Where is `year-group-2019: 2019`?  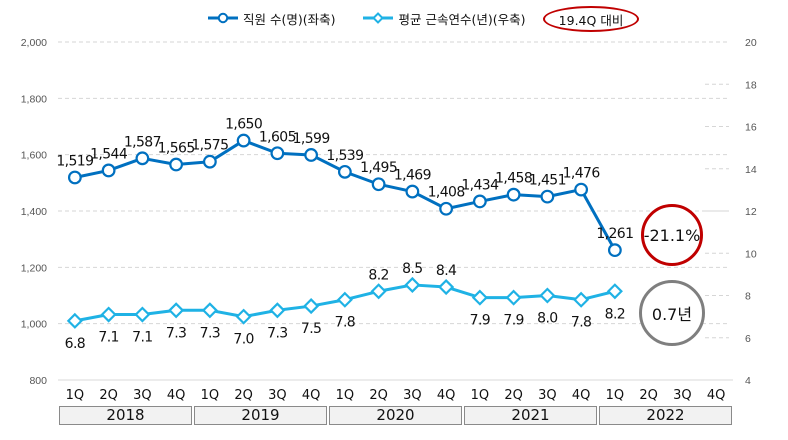 year-group-2019: 2019 is located at coordinates (260, 415).